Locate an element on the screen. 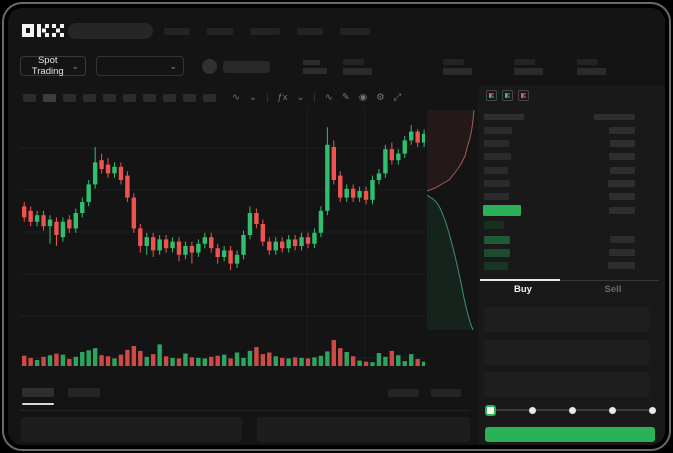 This screenshot has height=453, width=673. bottom-tab is located at coordinates (84, 392).